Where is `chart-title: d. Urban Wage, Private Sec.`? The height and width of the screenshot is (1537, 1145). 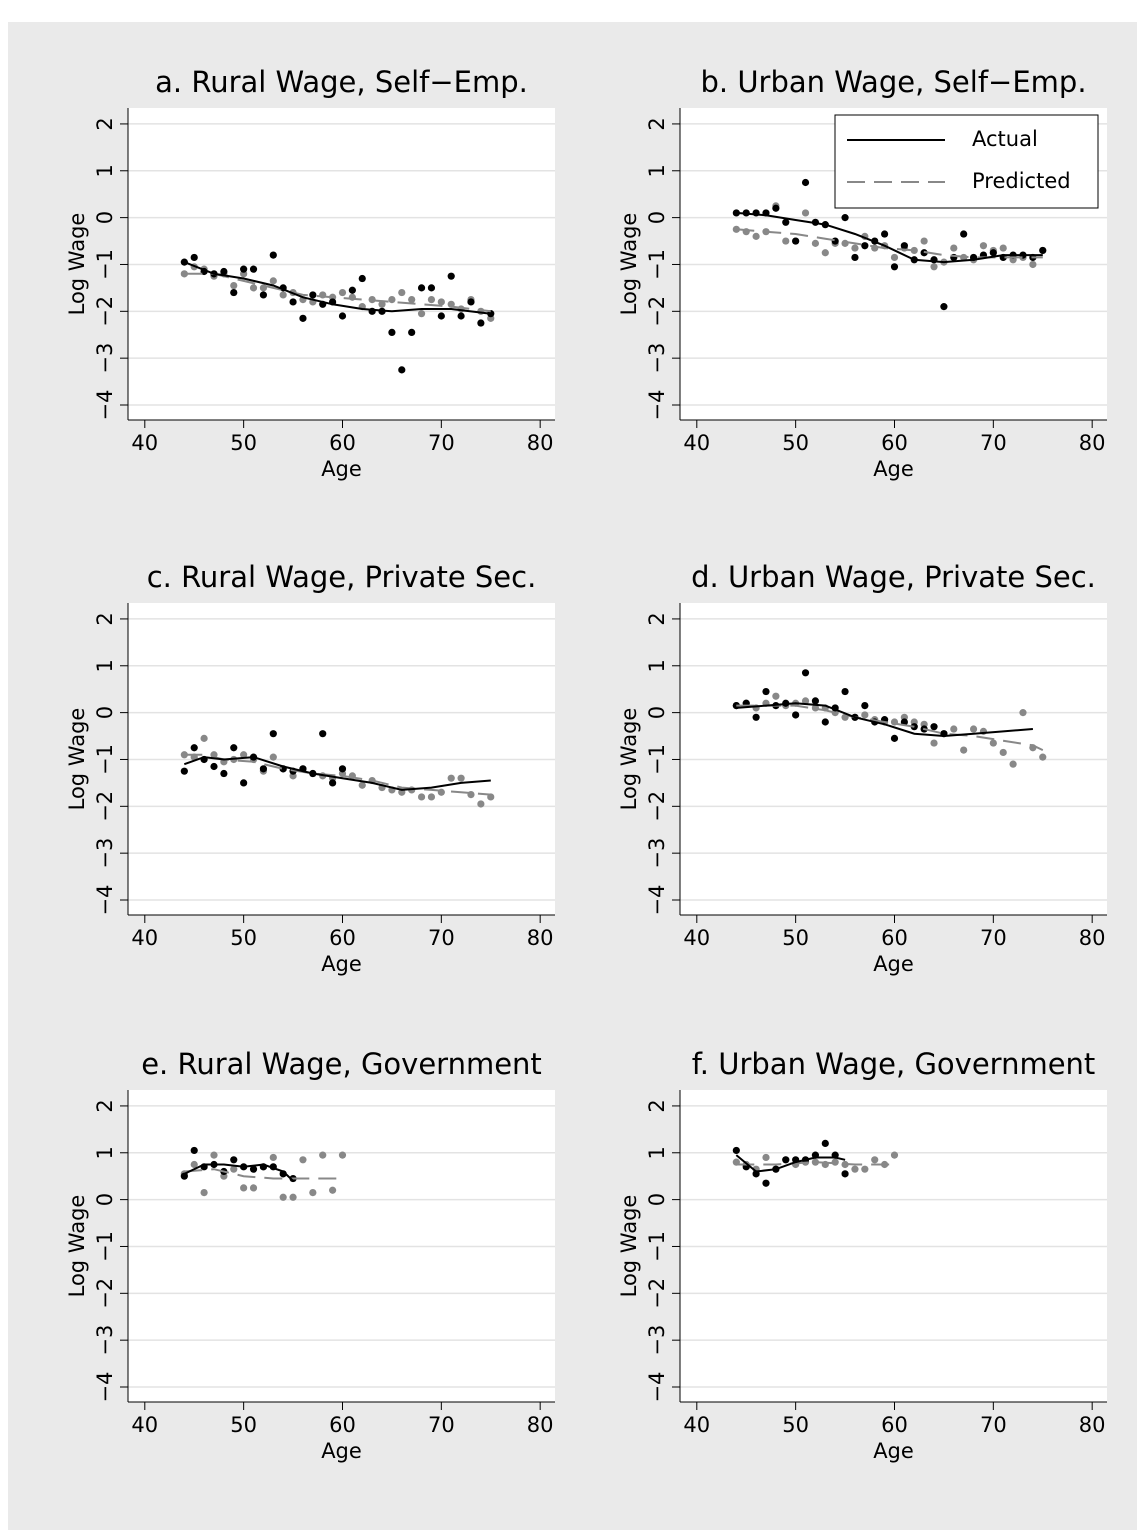
chart-title: d. Urban Wage, Private Sec. is located at coordinates (893, 577).